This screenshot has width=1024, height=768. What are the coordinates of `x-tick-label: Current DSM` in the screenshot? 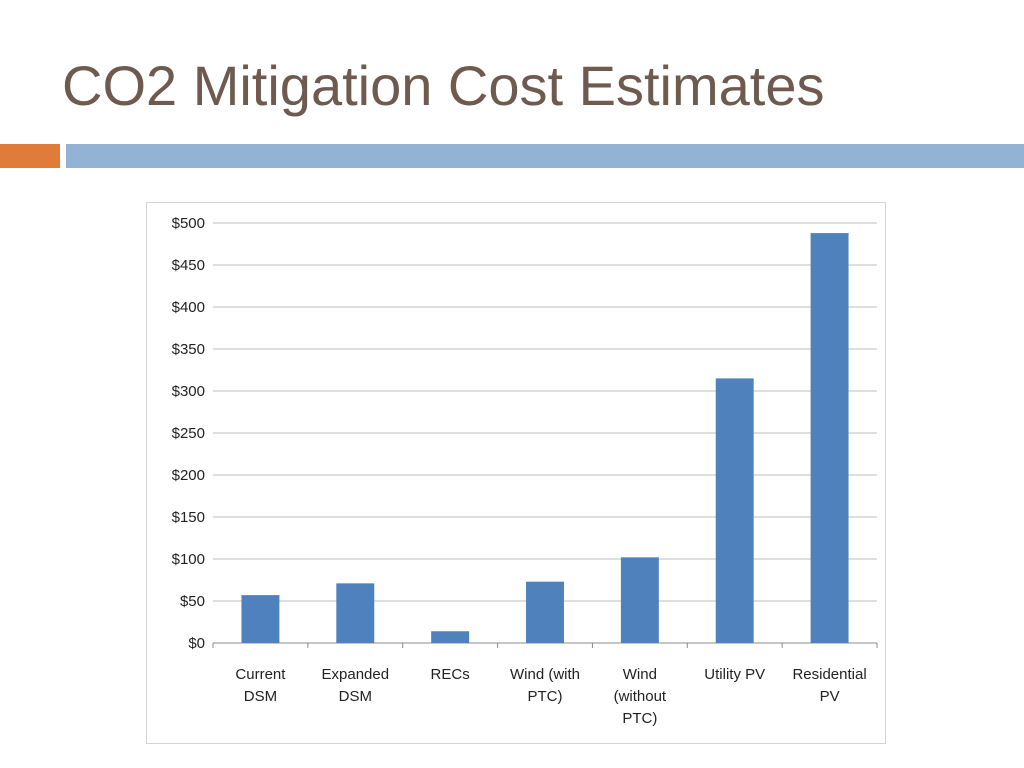 It's located at (260, 685).